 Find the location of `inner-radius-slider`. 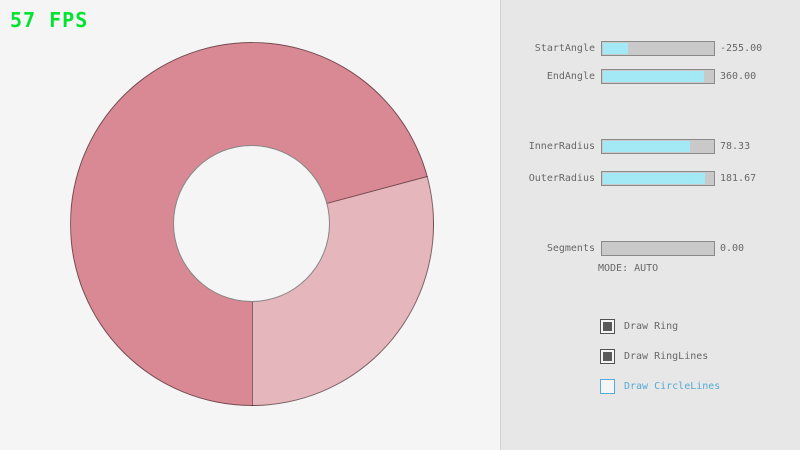

inner-radius-slider is located at coordinates (658, 146).